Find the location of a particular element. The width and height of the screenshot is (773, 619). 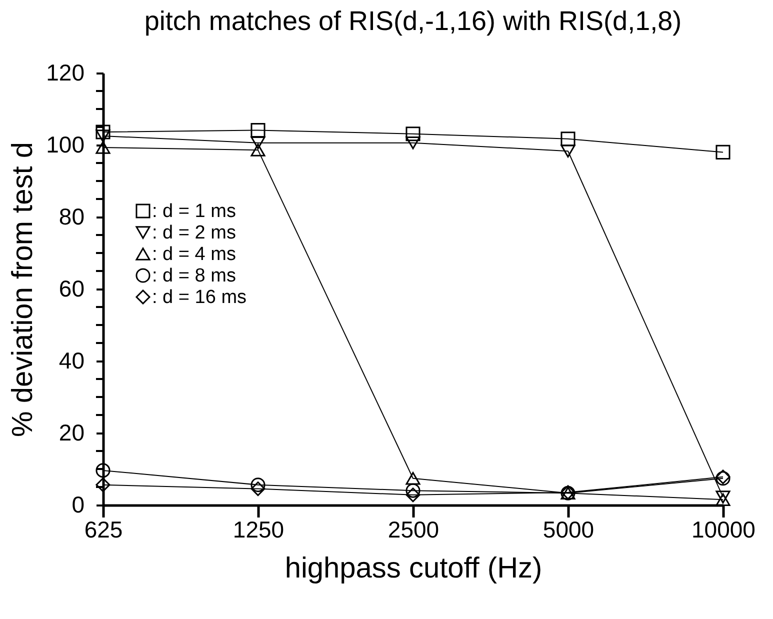

legend-label: : d = 1 ms is located at coordinates (194, 211).